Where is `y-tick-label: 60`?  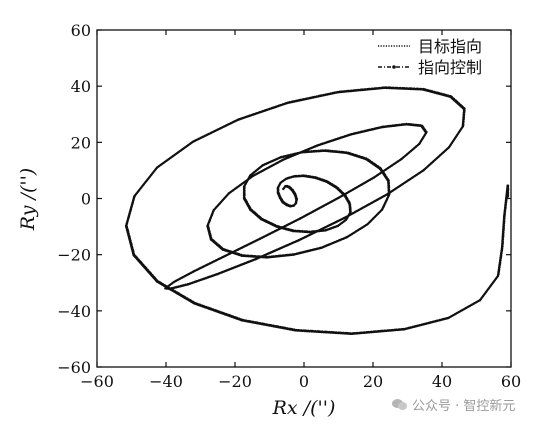 y-tick-label: 60 is located at coordinates (81, 30).